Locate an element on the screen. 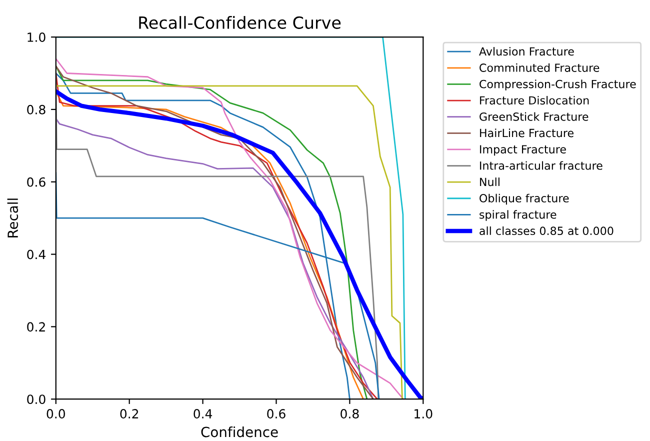  y-axis-title: Recall is located at coordinates (12, 218).